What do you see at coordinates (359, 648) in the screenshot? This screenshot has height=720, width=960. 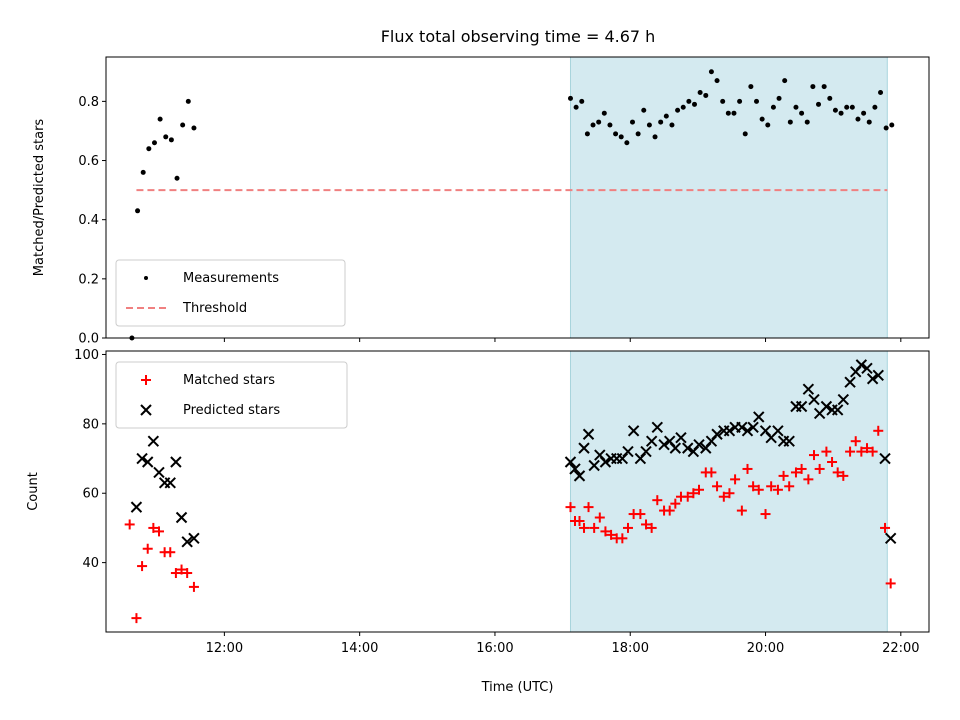 I see `x-tick-label: 14:00` at bounding box center [359, 648].